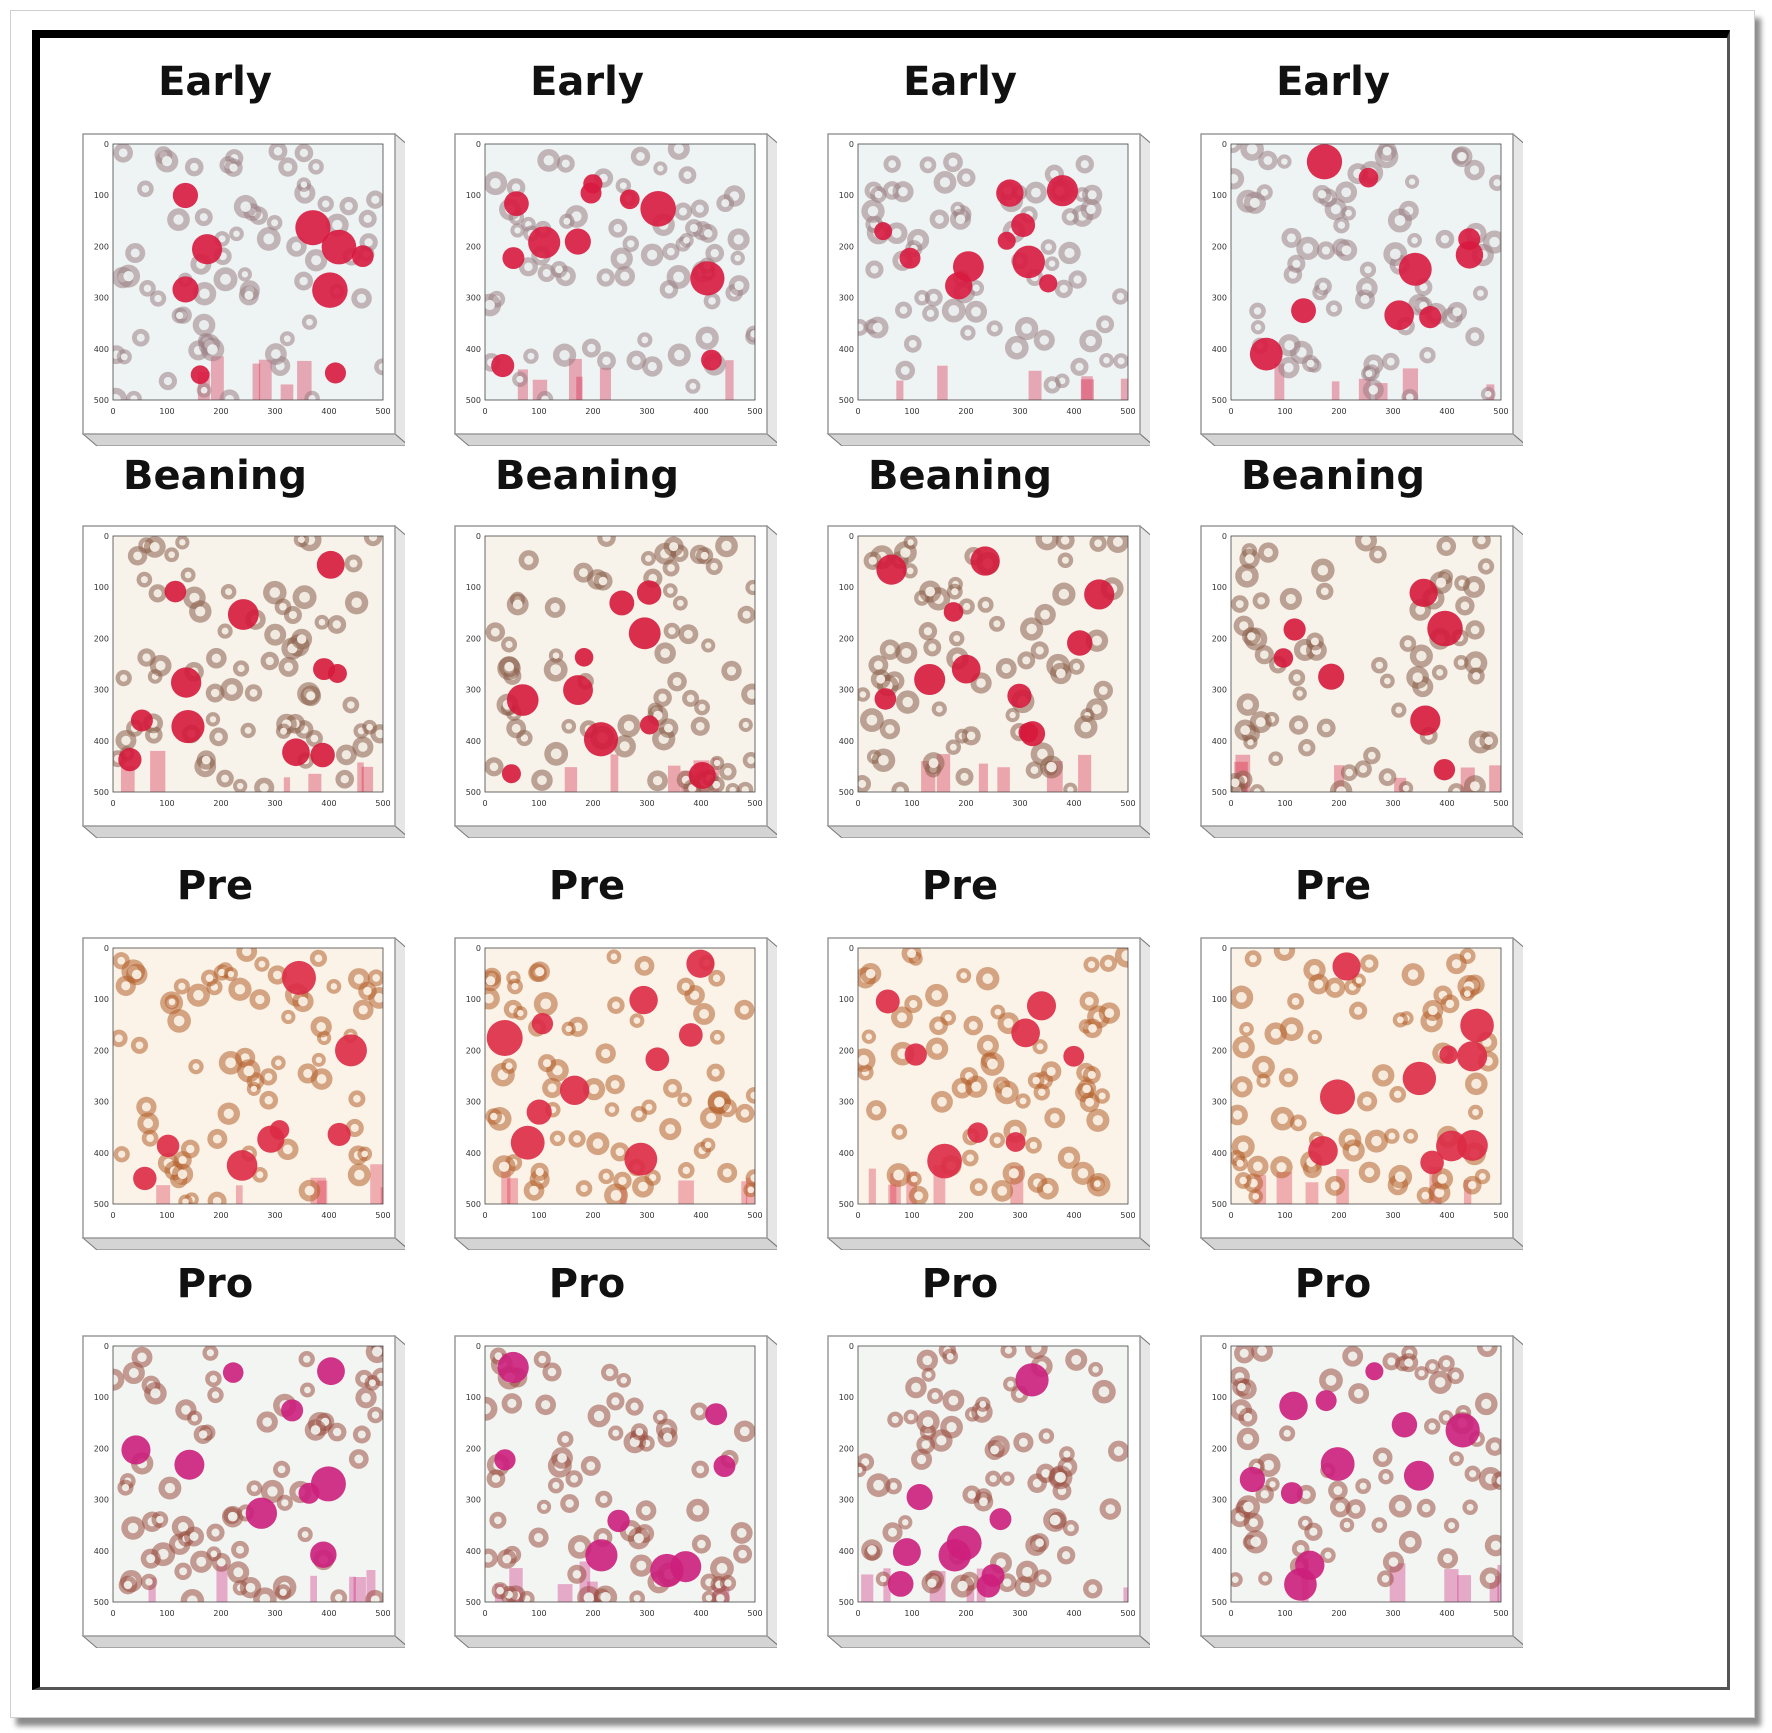 This screenshot has height=1733, width=1772. I want to click on micrograph-panel-2-2: 0 100 200 300 400 500 0 100 200 300 400 500, so click(985, 1091).